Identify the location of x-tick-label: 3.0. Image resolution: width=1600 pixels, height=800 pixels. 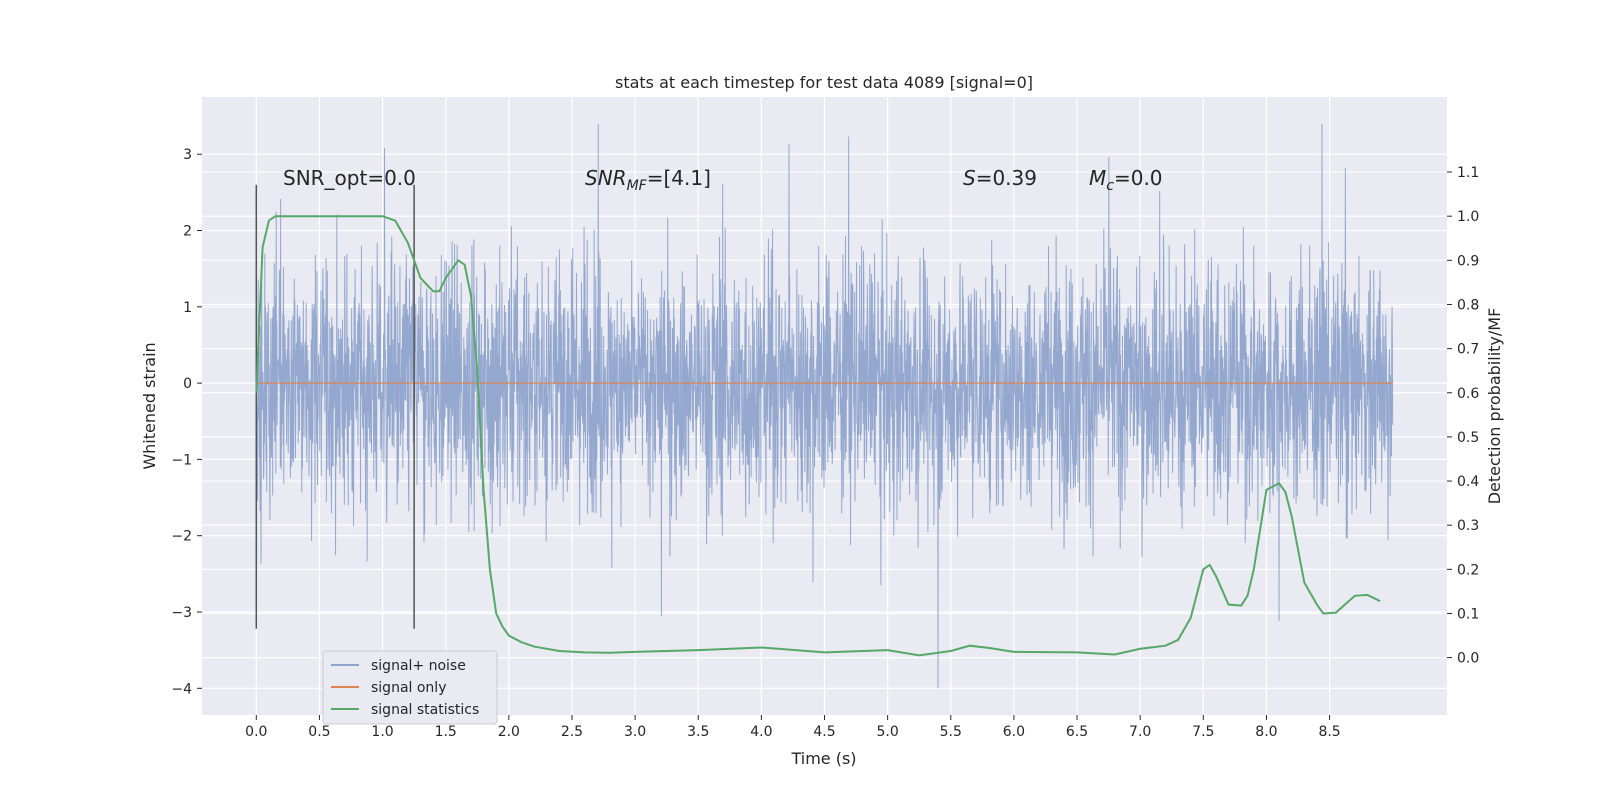
(635, 732).